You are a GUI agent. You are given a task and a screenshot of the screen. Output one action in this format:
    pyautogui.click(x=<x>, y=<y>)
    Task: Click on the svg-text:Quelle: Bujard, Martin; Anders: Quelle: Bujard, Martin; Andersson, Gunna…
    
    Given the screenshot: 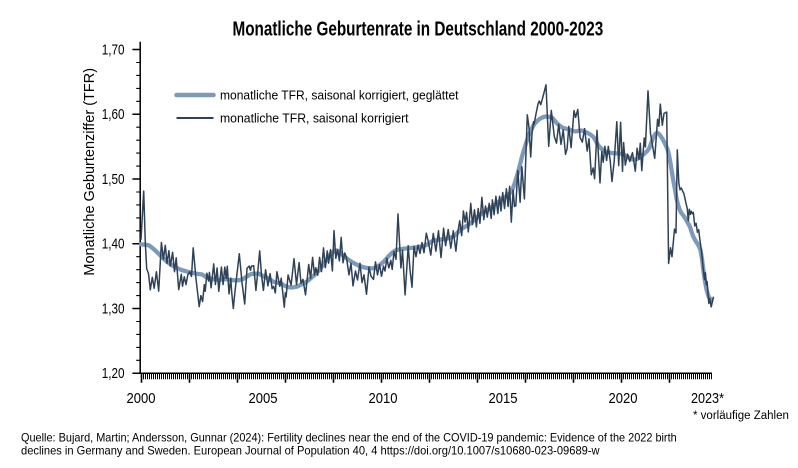 What is the action you would take?
    pyautogui.click(x=349, y=438)
    